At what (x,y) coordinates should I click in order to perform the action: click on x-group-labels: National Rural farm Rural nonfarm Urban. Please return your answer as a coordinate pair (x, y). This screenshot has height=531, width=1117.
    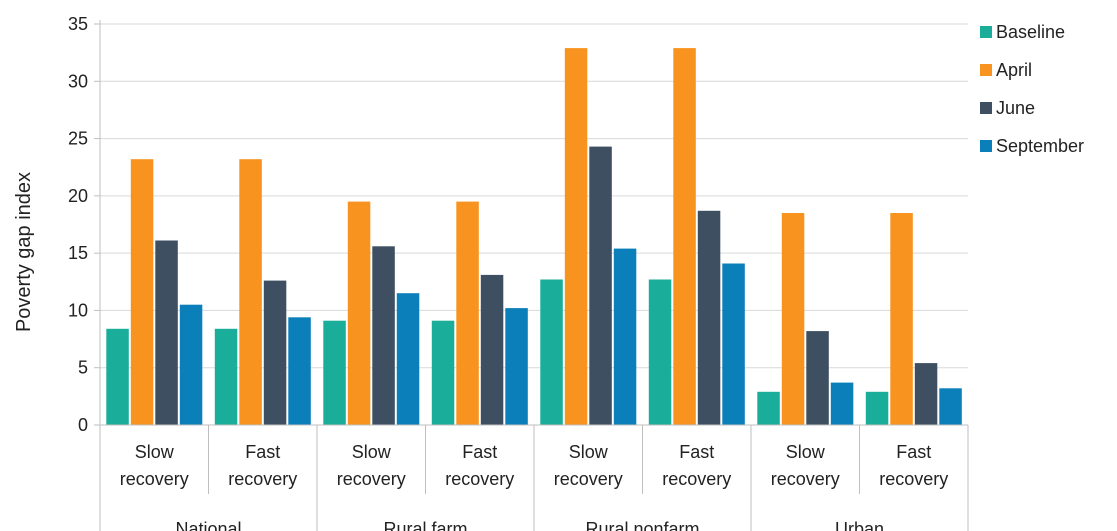
    Looking at the image, I should click on (529, 525).